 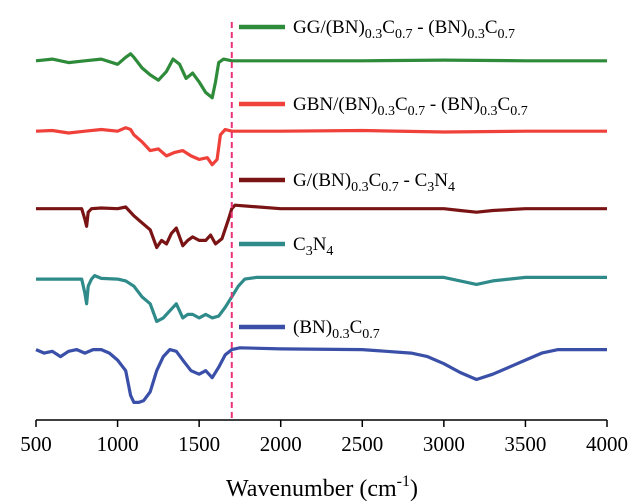 What do you see at coordinates (404, 29) in the screenshot?
I see `legend-label-gg: GG/(BN)0.3C0.7 - (BN)0.3C0.7` at bounding box center [404, 29].